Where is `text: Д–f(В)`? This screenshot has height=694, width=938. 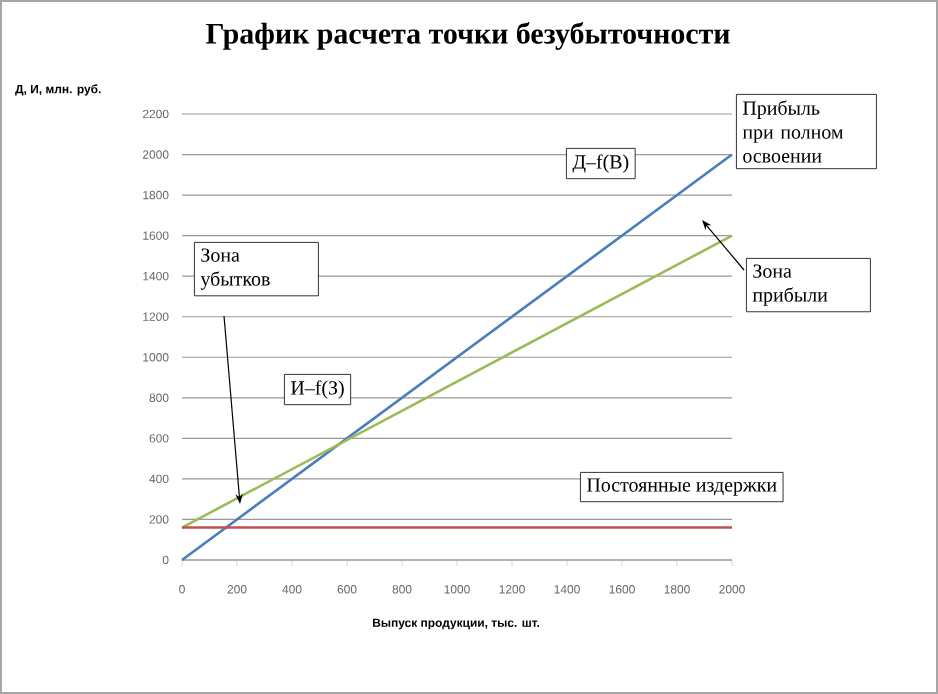
text: Д–f(В) is located at coordinates (600, 163).